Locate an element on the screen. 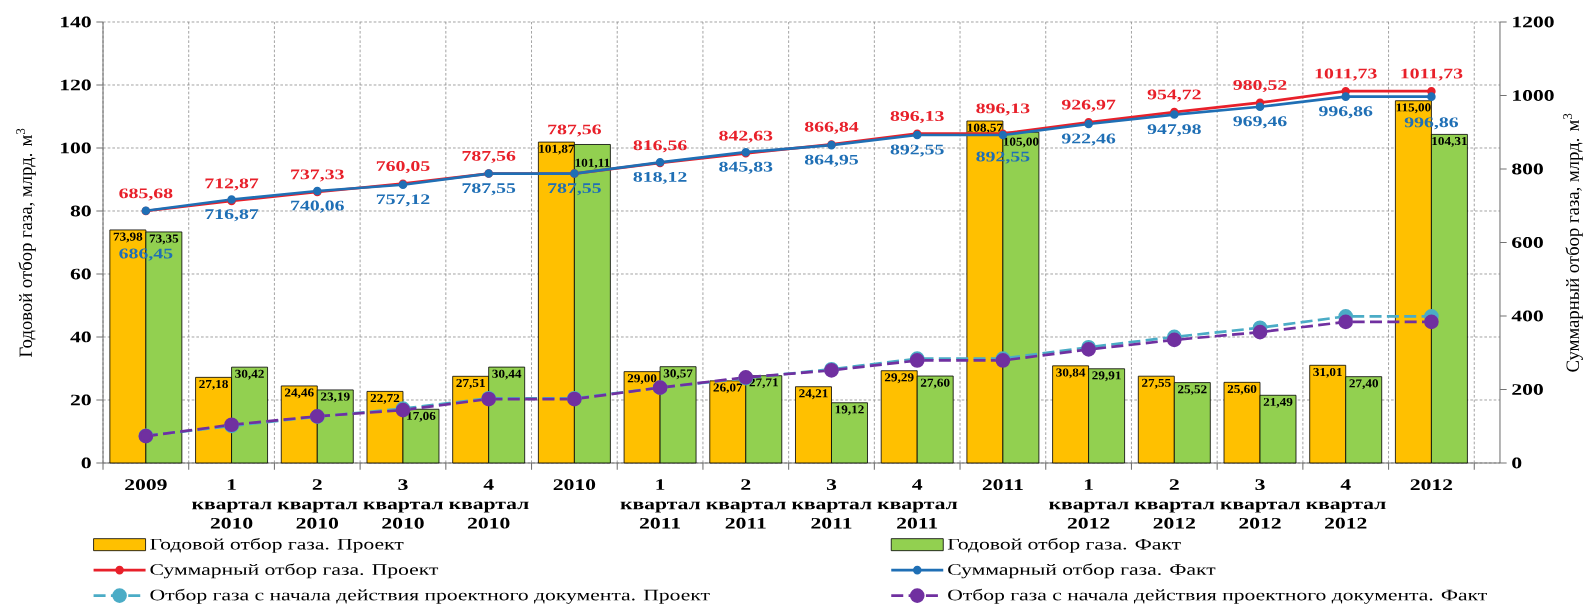  y2-tick-label: 200 is located at coordinates (1527, 389).